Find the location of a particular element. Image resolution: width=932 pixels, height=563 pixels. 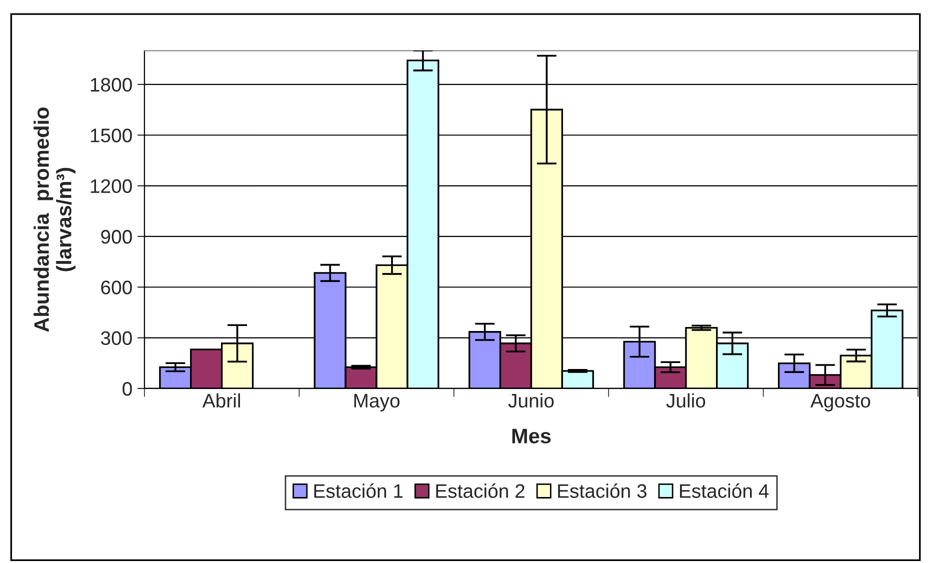

x-tick-label: Agosto is located at coordinates (840, 403).